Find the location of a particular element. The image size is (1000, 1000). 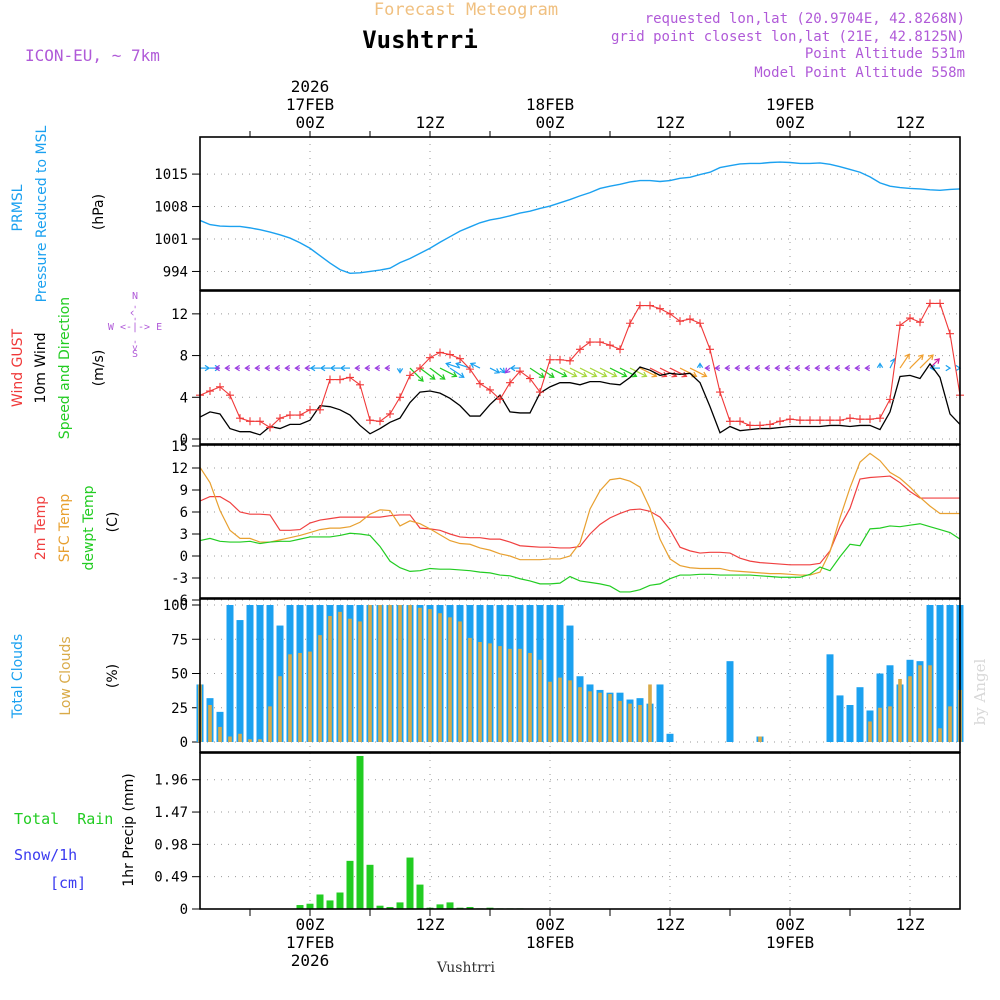

total-clouds-label: Total Clouds is located at coordinates (18, 676).